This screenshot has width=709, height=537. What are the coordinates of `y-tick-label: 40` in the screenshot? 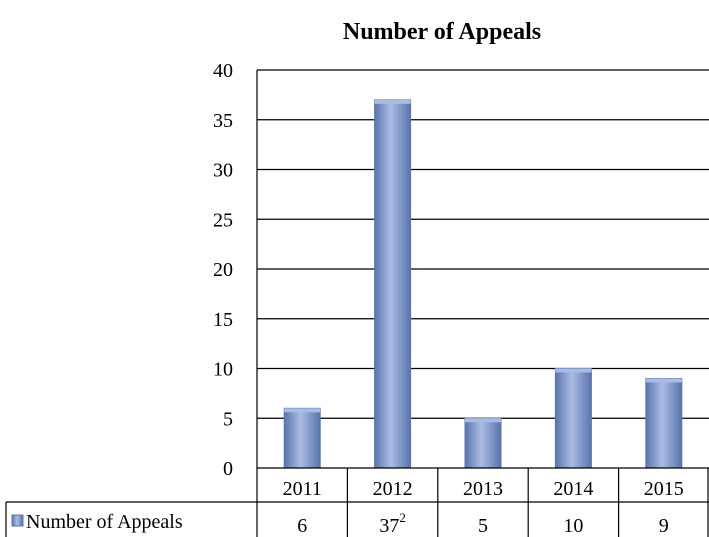 It's located at (223, 71).